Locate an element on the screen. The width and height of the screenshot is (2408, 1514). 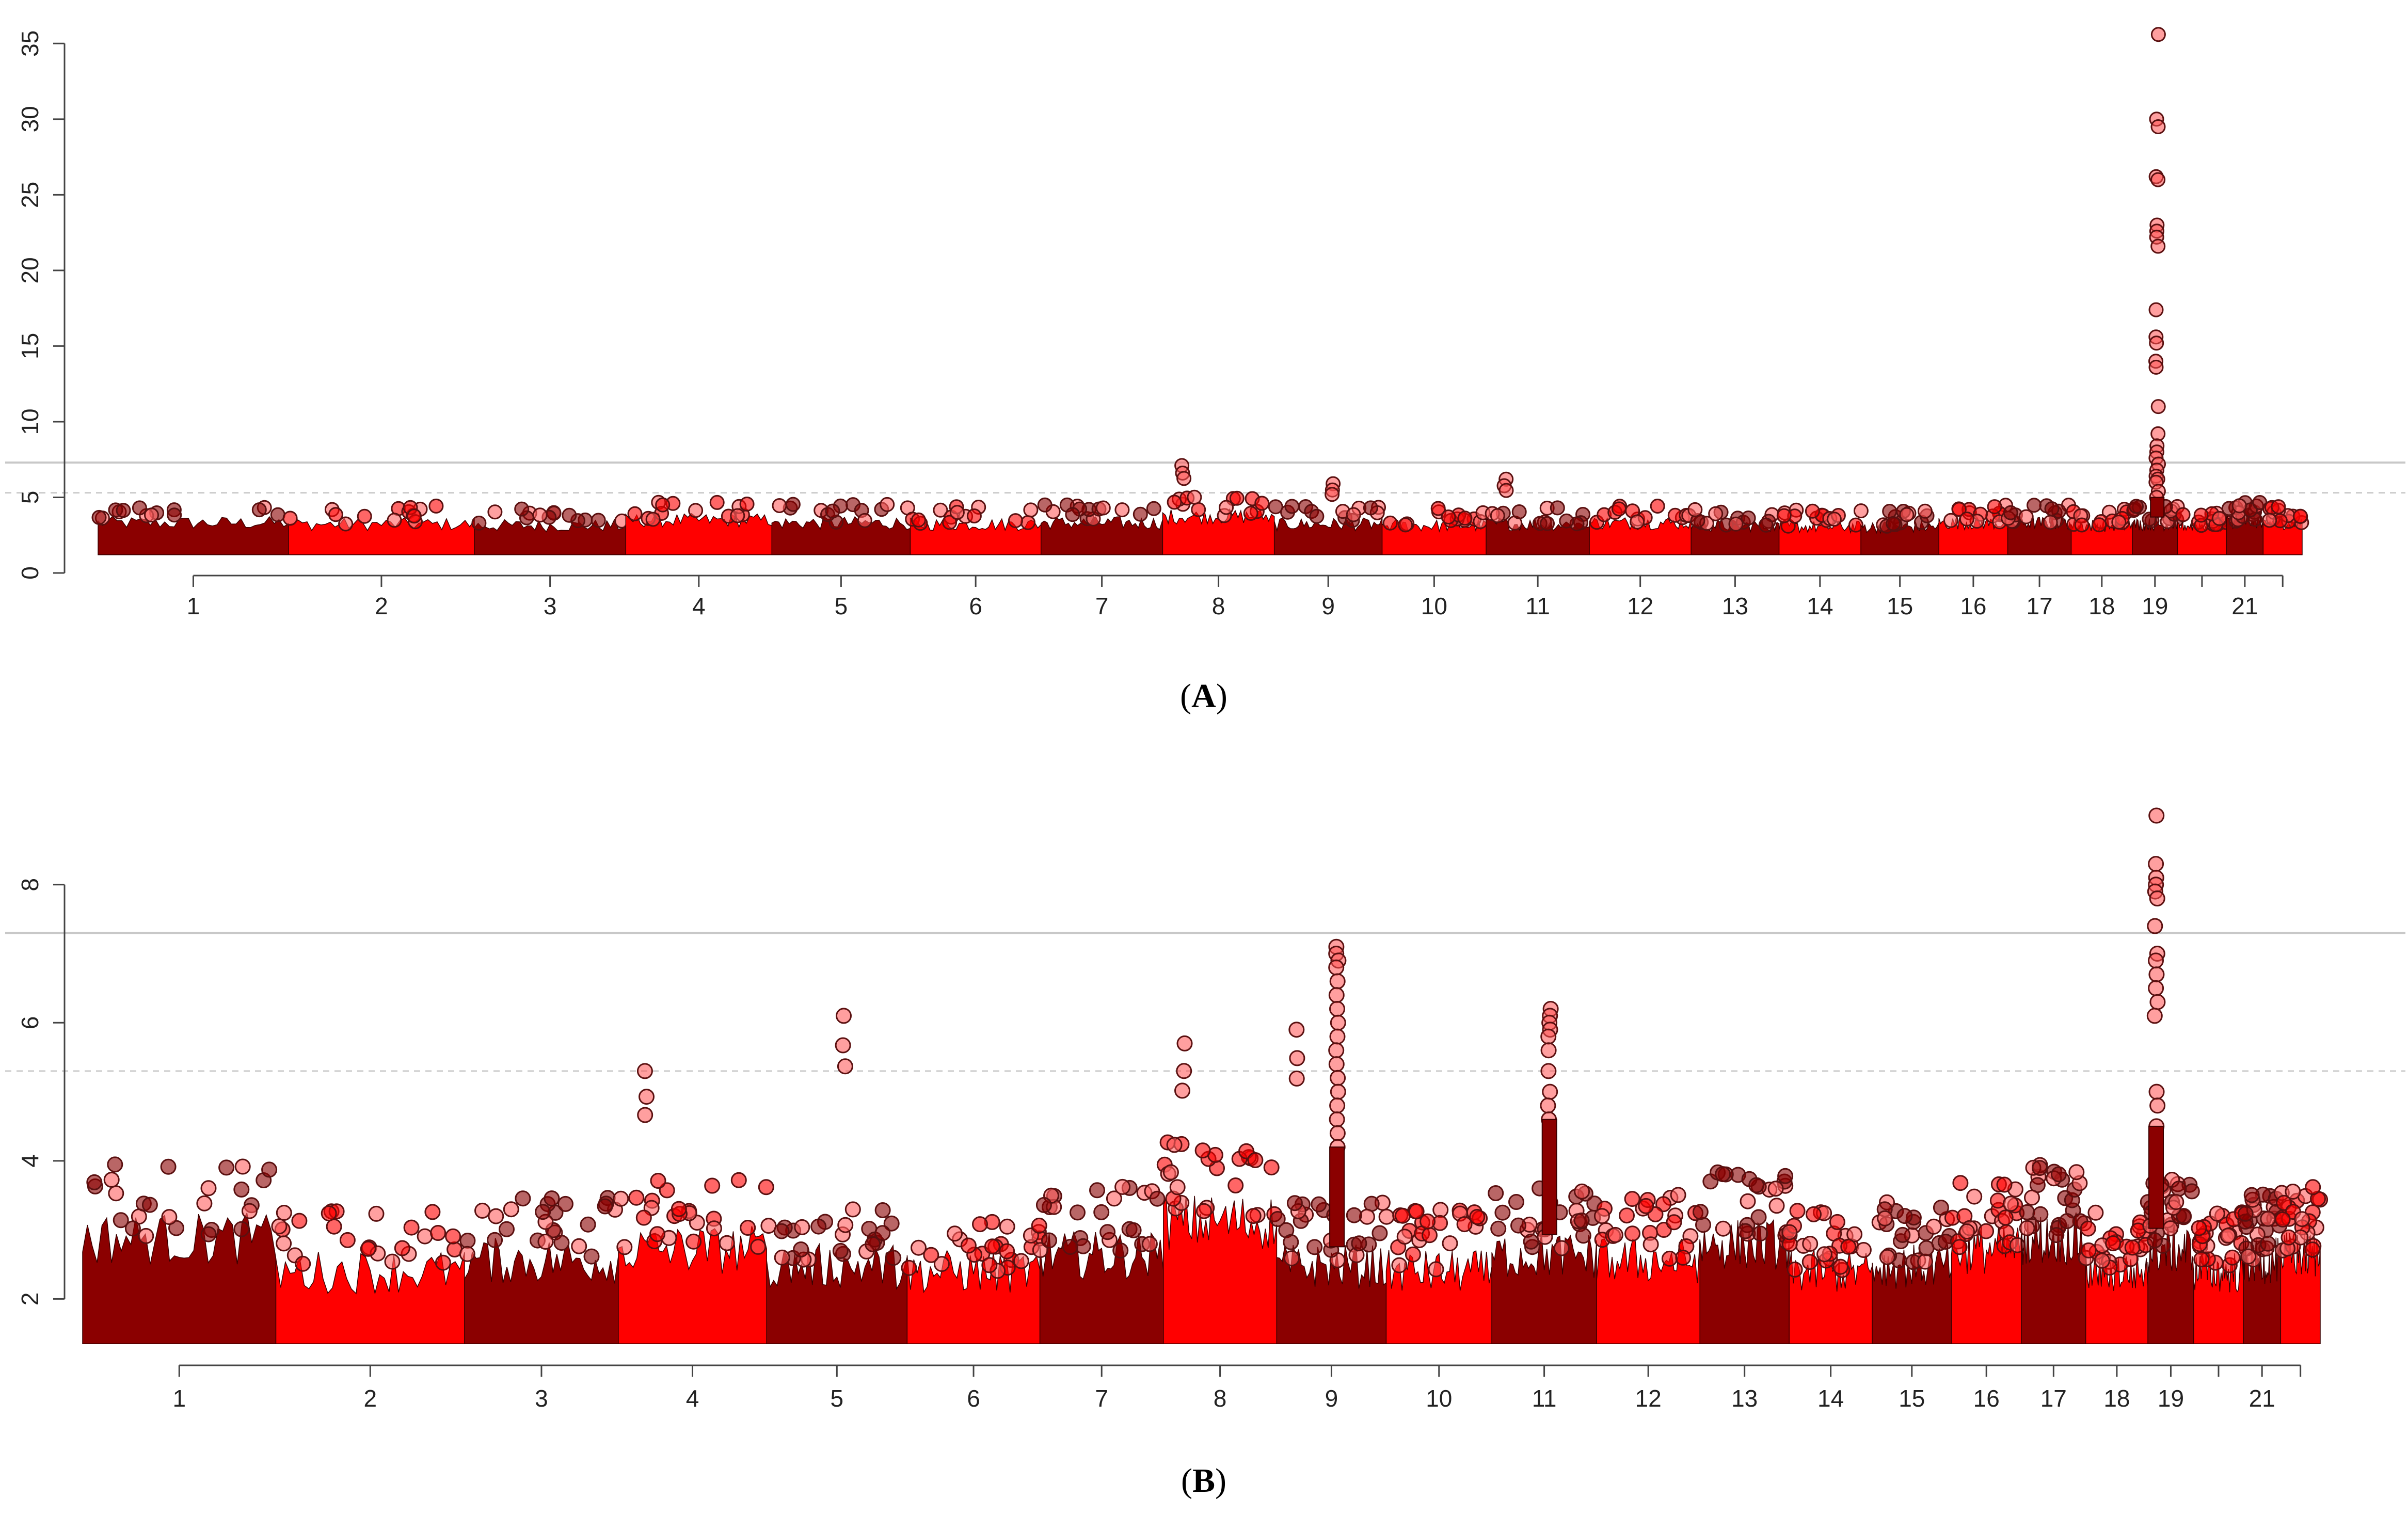
y-tick-label: 5 is located at coordinates (30, 497).